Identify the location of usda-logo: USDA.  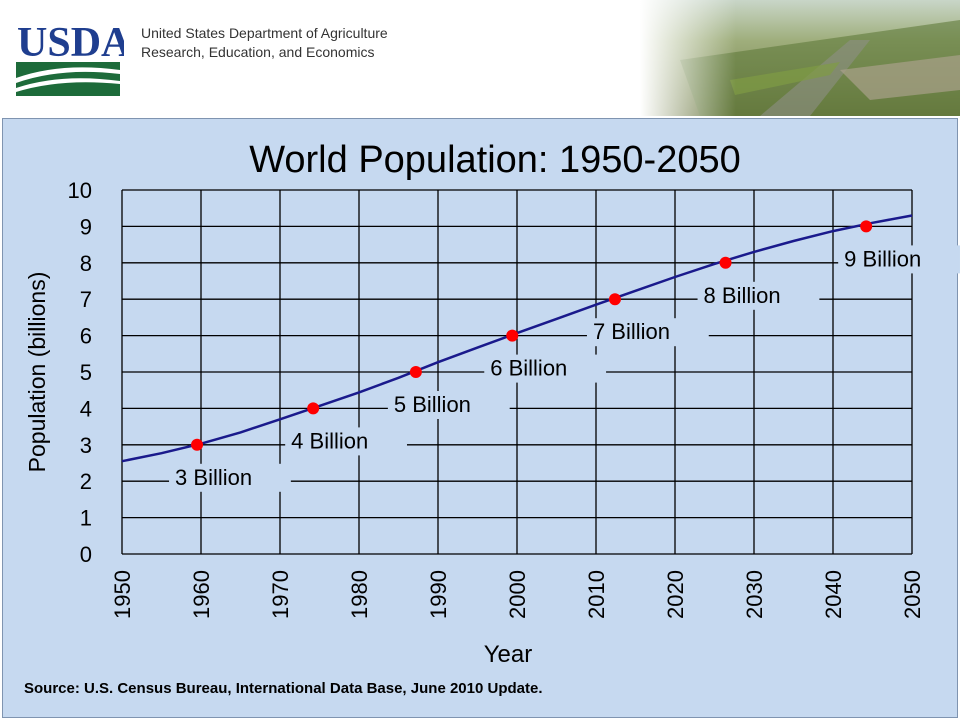
(70, 58).